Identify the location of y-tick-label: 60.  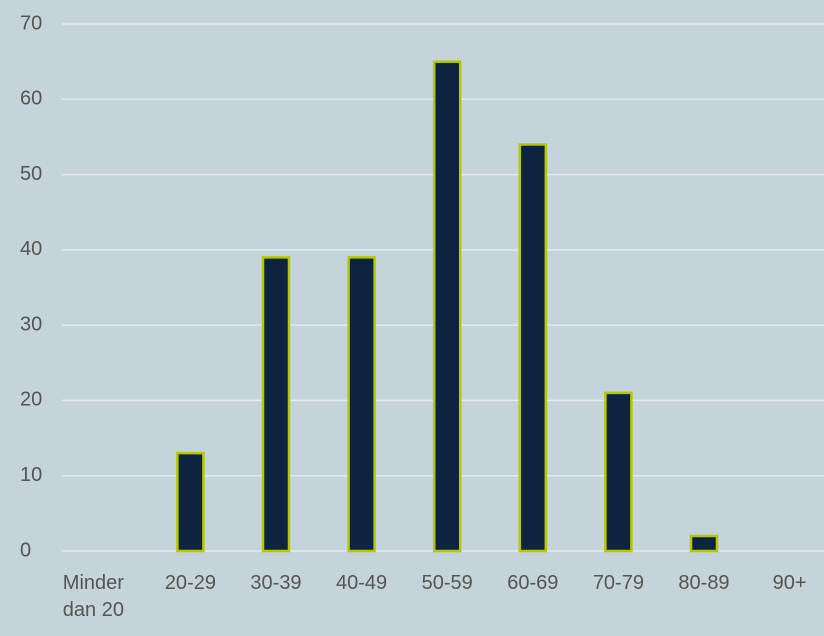
(31, 99).